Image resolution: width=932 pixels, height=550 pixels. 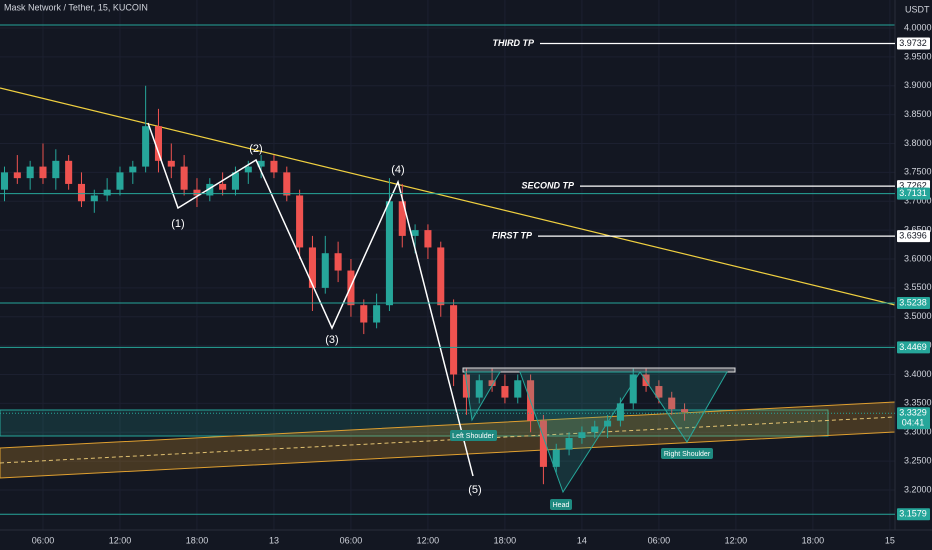 What do you see at coordinates (917, 9) in the screenshot?
I see `currency-label: USDT` at bounding box center [917, 9].